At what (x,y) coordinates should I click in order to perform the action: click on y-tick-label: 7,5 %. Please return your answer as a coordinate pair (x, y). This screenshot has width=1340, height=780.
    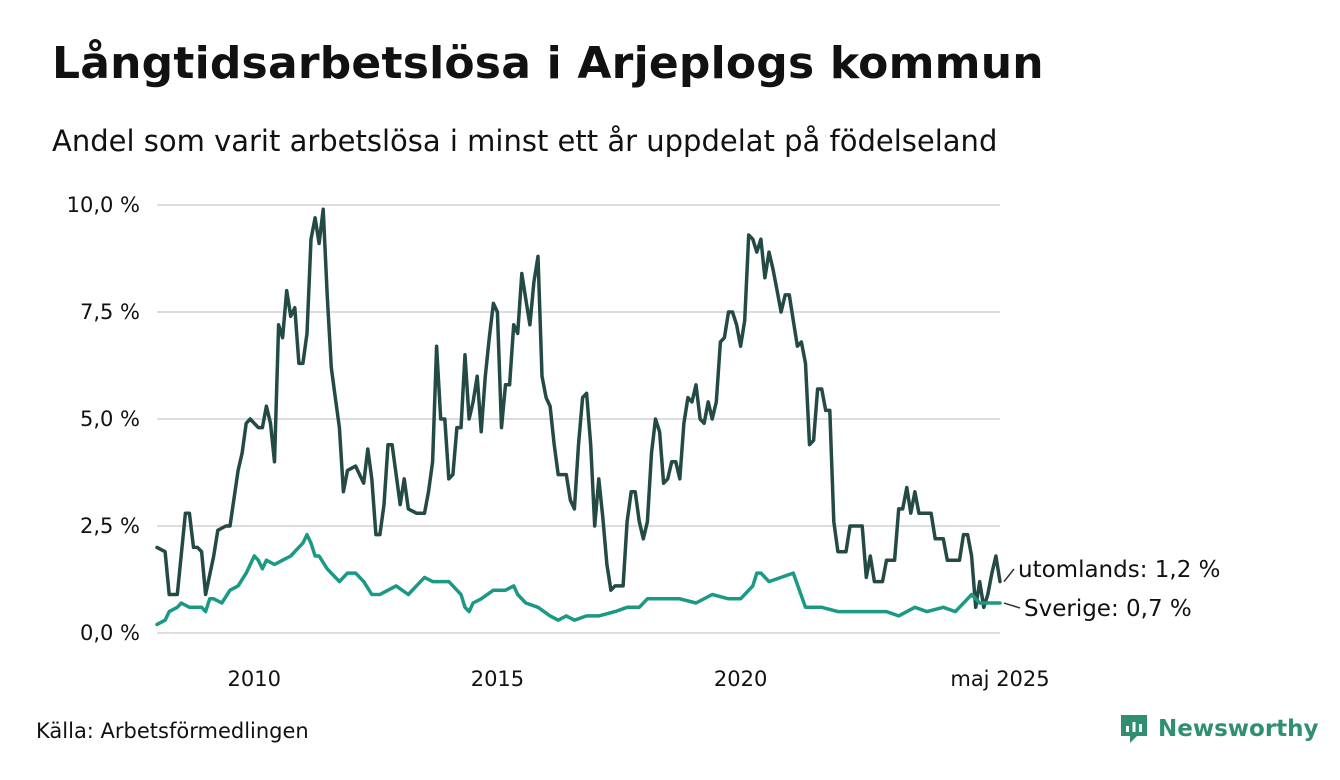
    Looking at the image, I should click on (110, 312).